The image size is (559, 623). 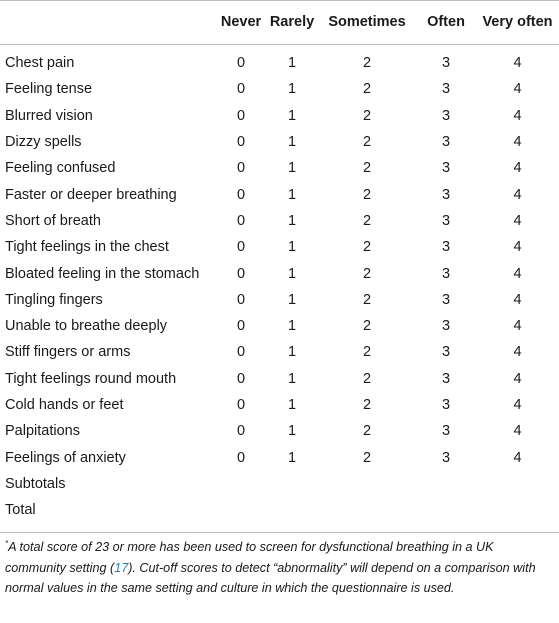 What do you see at coordinates (91, 194) in the screenshot?
I see `row-label: Faster or deeper breathing` at bounding box center [91, 194].